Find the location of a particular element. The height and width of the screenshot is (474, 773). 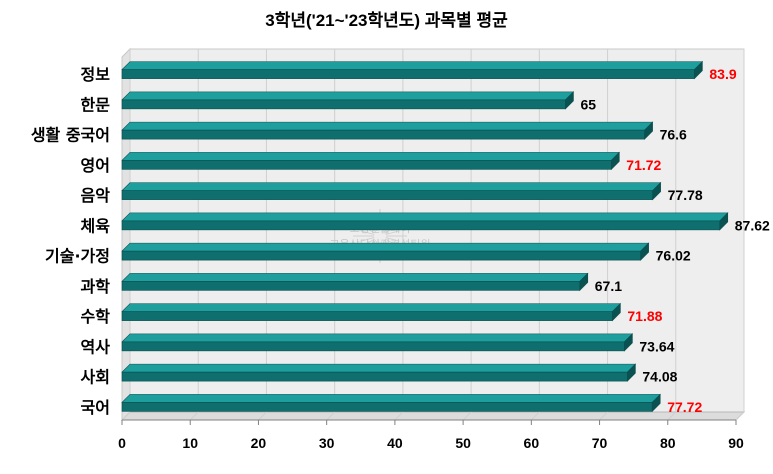

x-tick-label: 30 is located at coordinates (327, 443).